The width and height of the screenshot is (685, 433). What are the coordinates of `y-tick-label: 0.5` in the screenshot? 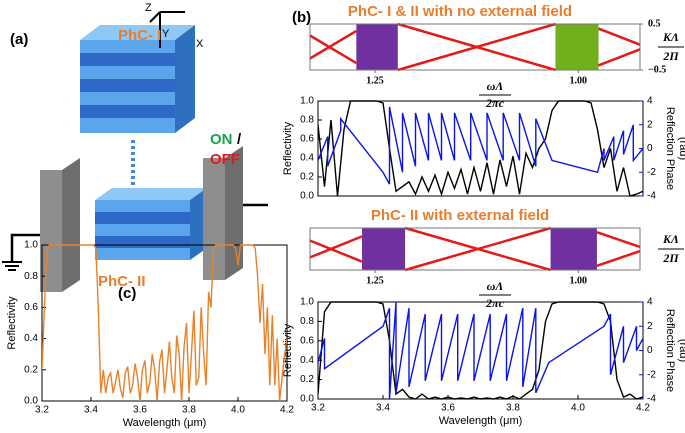 It's located at (654, 23).